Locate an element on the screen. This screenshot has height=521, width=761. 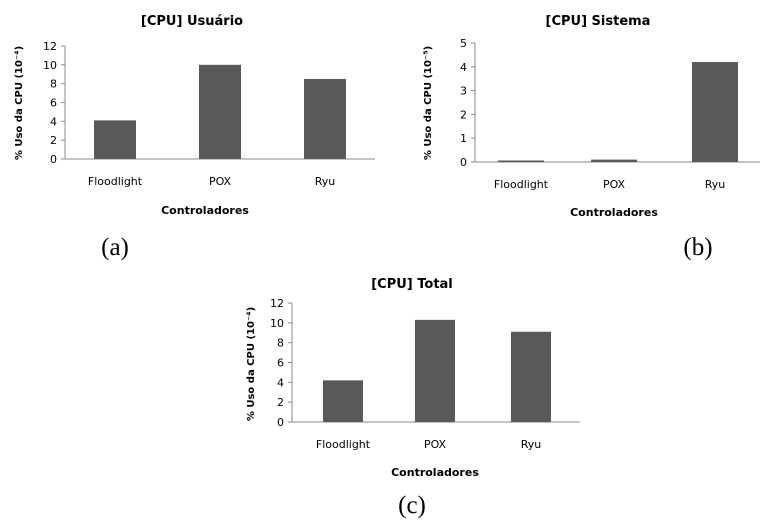
panel-label: (b) is located at coordinates (697, 247).